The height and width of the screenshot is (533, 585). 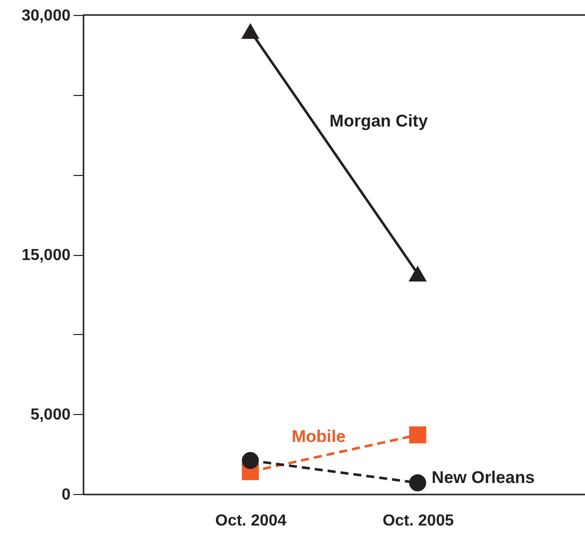 I want to click on y-tick-label: 5,000, so click(x=50, y=415).